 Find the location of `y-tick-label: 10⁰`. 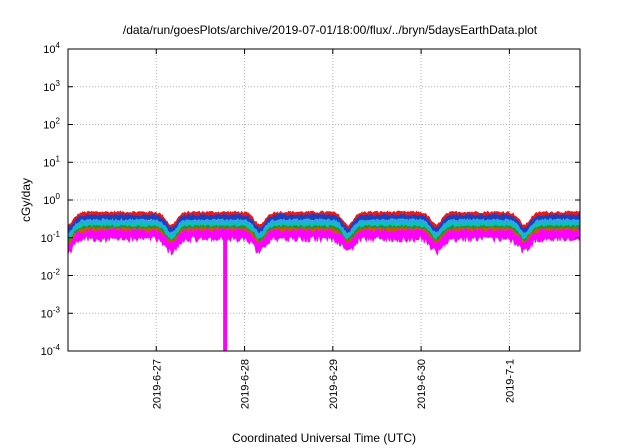

y-tick-label: 10⁰ is located at coordinates (51, 199).